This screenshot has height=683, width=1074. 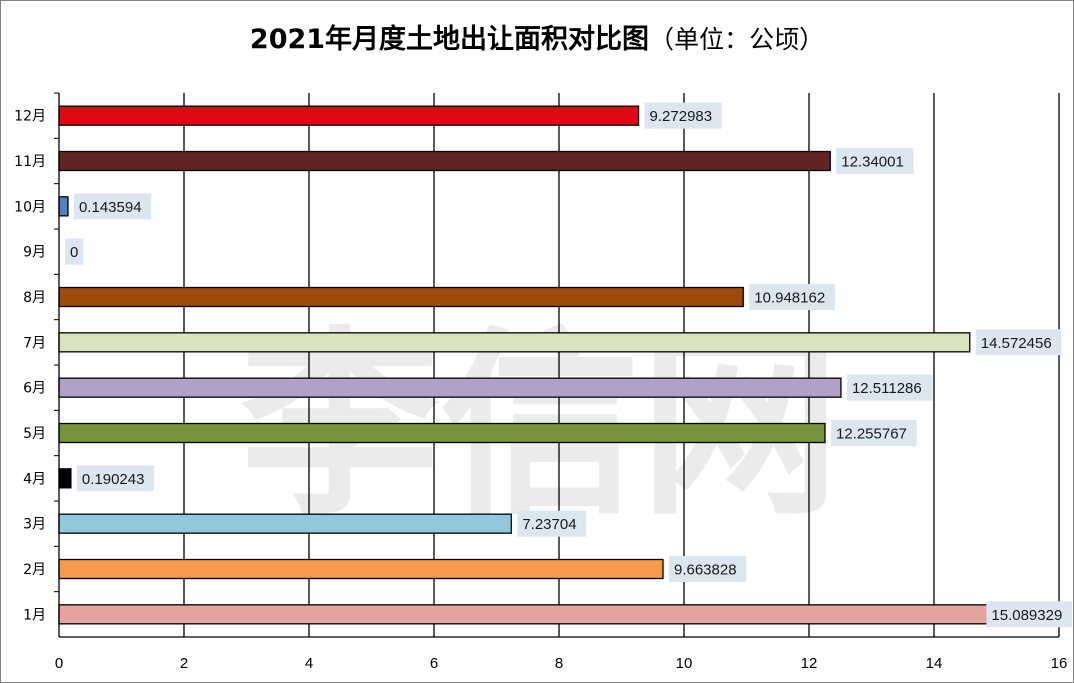 I want to click on data-label-3: 7.23704, so click(x=549, y=524).